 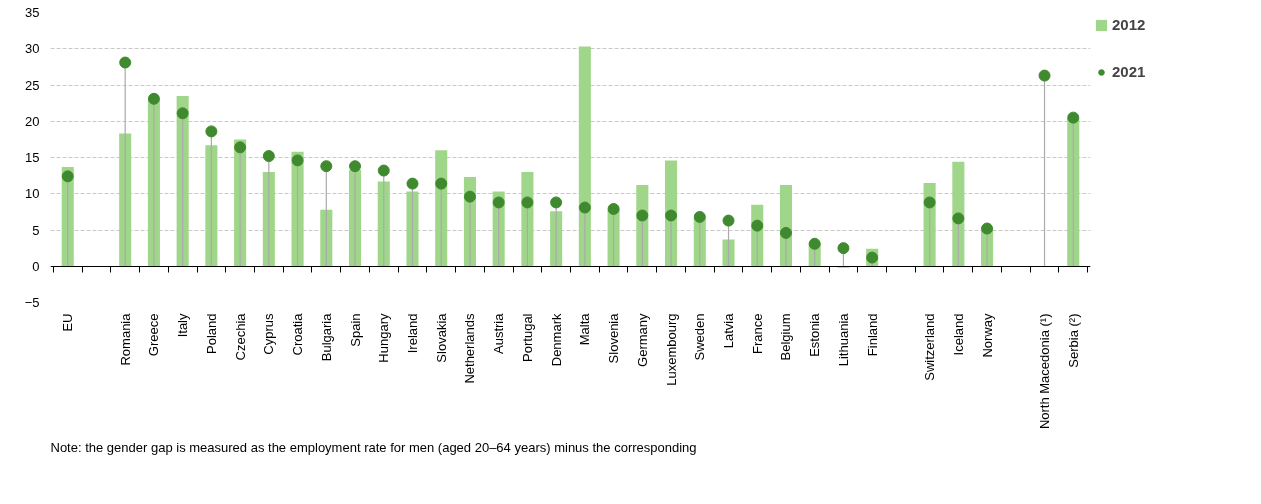 I want to click on x-tick-label: Finland, so click(x=872, y=335).